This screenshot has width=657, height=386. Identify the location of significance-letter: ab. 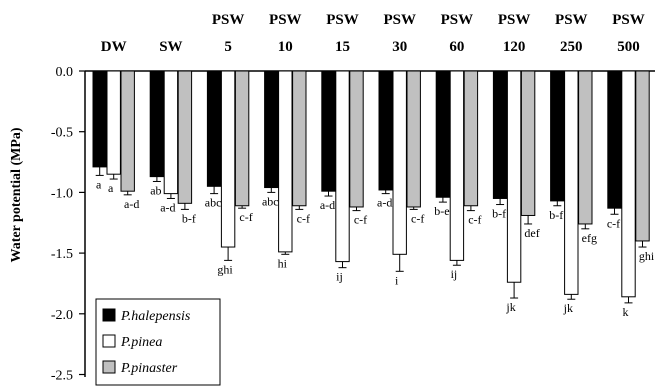
(155, 190).